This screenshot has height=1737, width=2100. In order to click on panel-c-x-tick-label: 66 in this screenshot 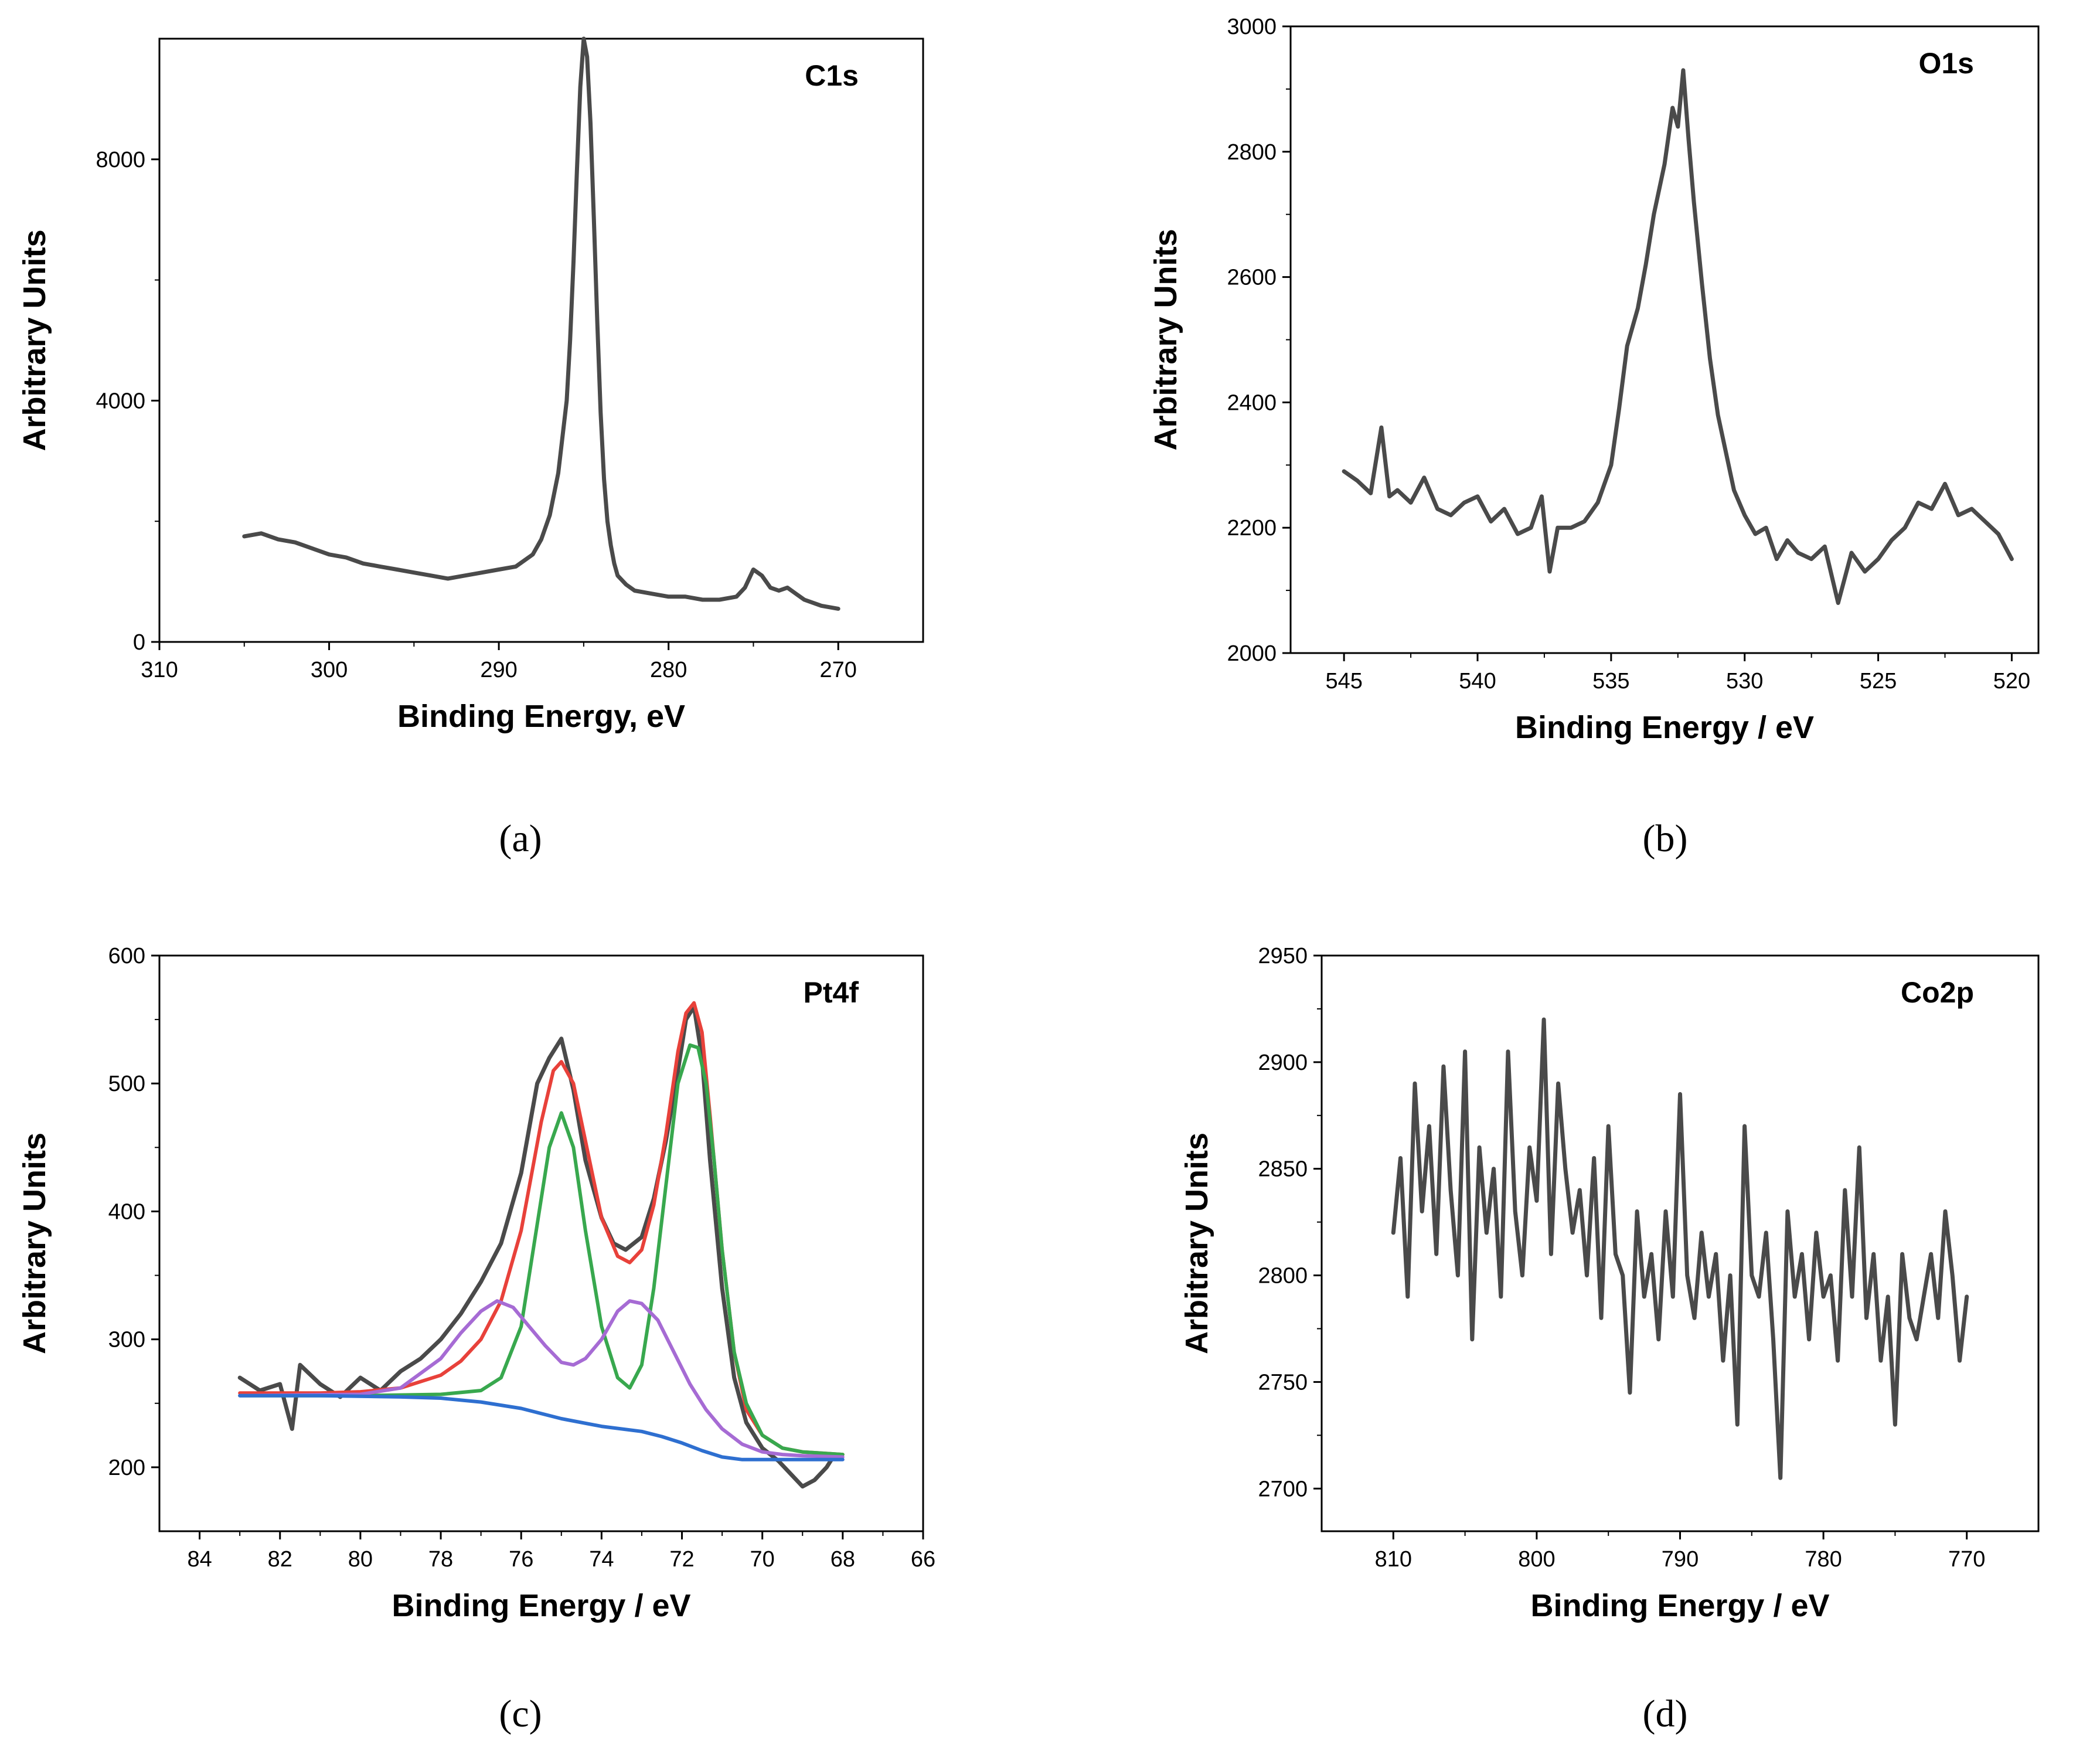, I will do `click(923, 1559)`.